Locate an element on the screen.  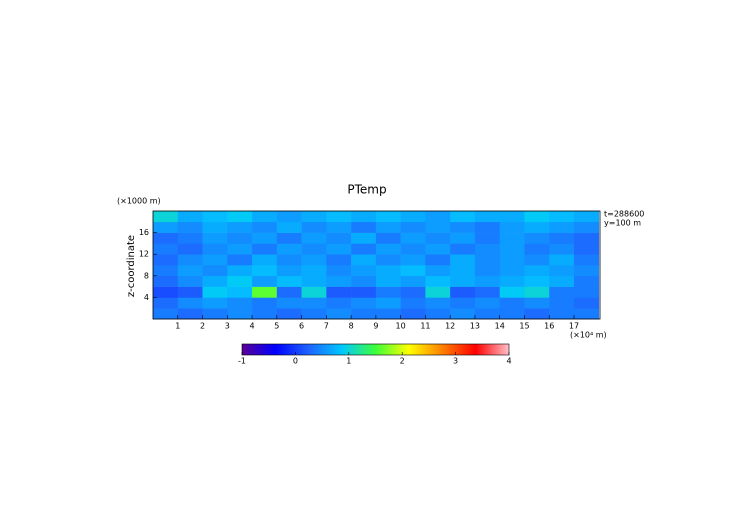
y-tick-label: 4 is located at coordinates (146, 297).